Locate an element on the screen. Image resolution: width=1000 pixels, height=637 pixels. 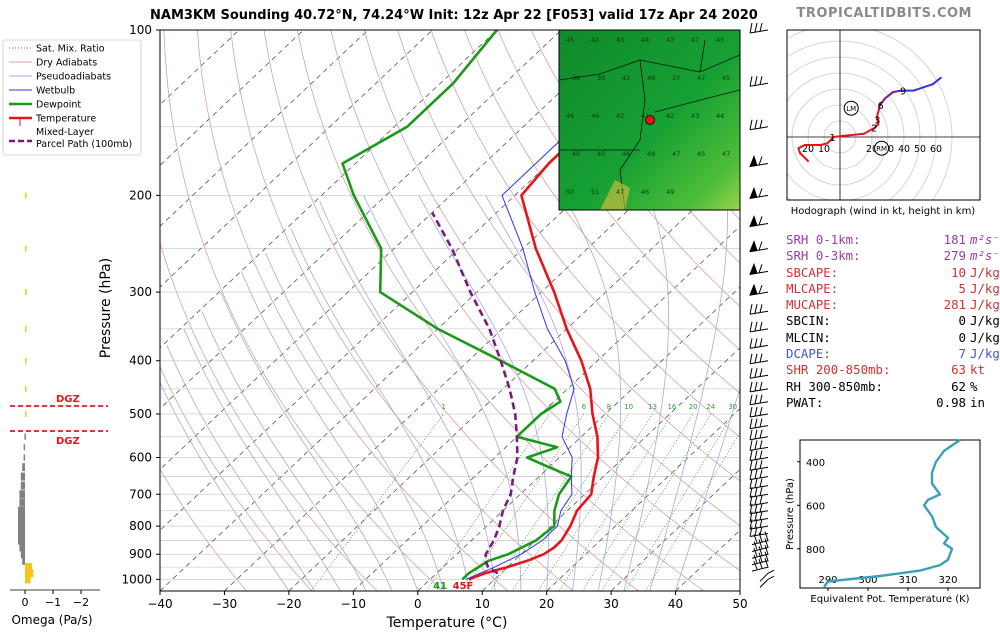
parameter-value: 62 is located at coordinates (958, 386).